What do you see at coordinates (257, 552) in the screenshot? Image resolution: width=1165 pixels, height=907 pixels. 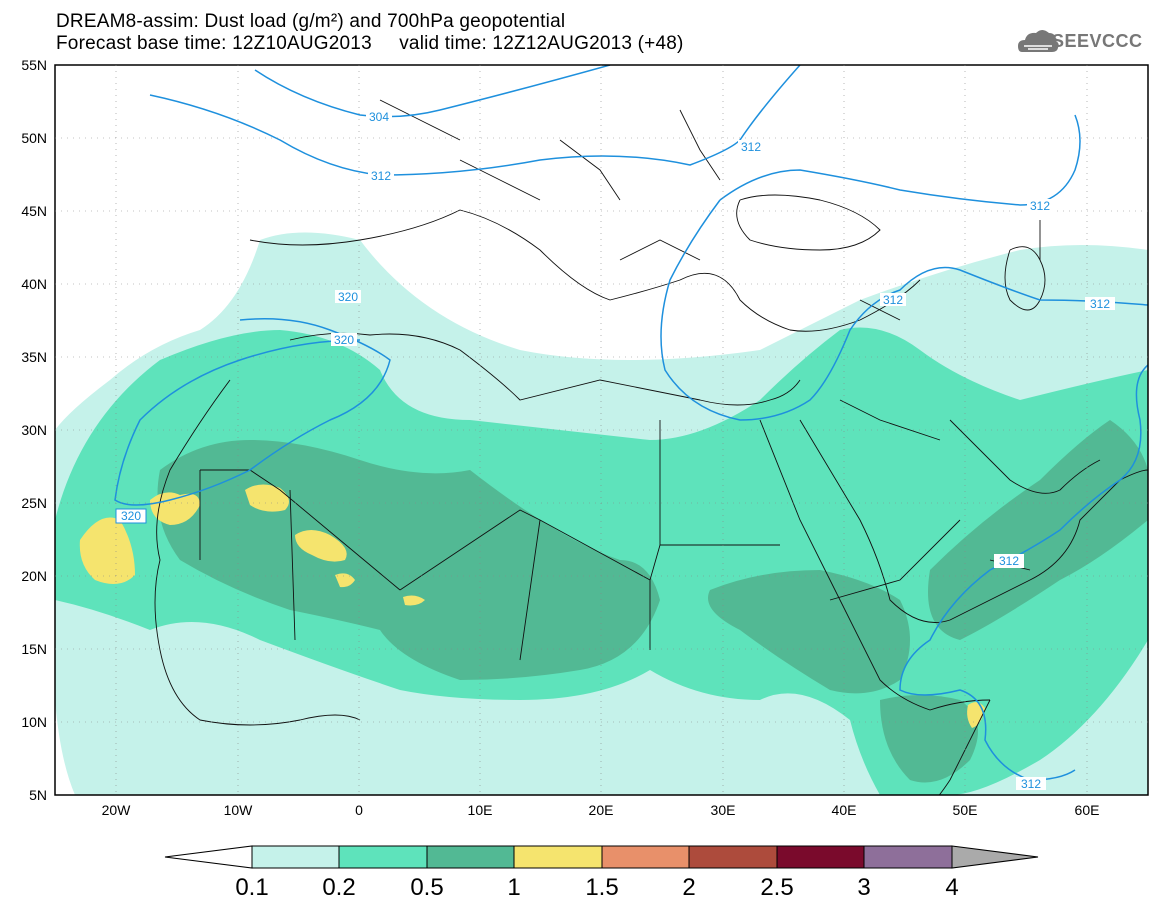 I see `coastline-west-africa` at bounding box center [257, 552].